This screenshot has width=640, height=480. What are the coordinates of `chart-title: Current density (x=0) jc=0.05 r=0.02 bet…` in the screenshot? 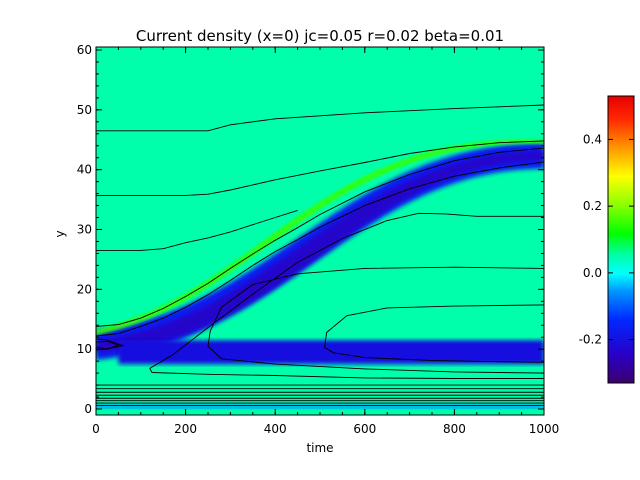 It's located at (320, 36).